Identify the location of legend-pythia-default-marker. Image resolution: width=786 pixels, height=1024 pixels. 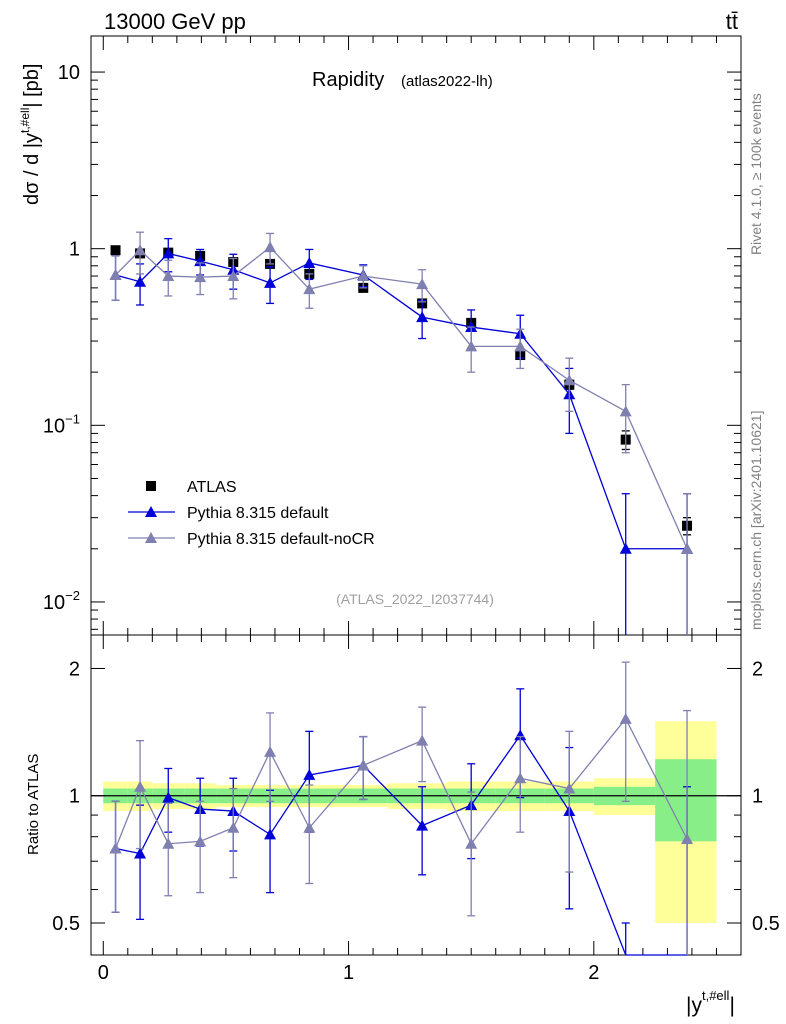
(151, 511).